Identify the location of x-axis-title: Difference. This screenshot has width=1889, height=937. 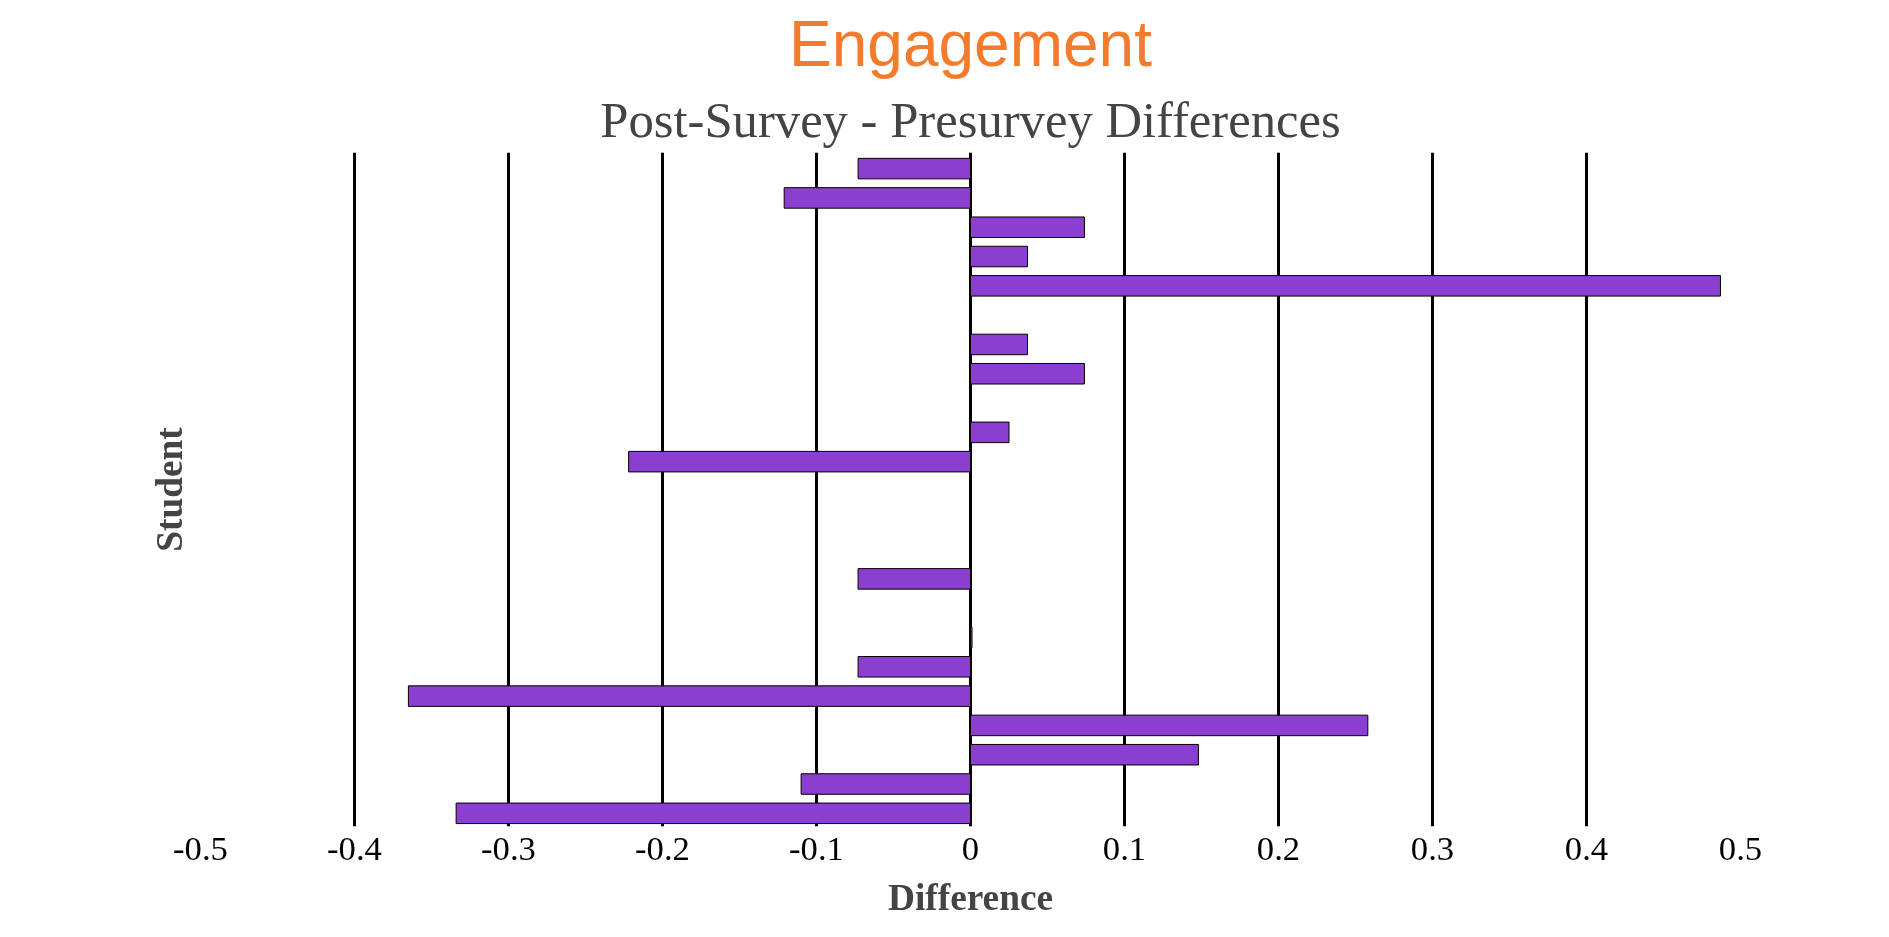
(970, 897).